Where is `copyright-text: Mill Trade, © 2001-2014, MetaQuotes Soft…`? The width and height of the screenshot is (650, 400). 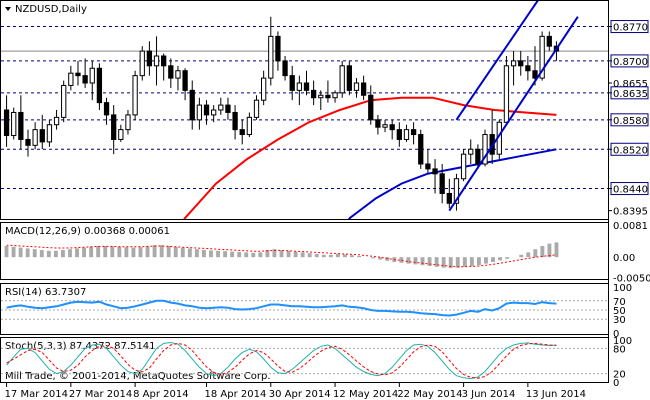 copyright-text: Mill Trade, © 2001-2014, MetaQuotes Soft… is located at coordinates (138, 376).